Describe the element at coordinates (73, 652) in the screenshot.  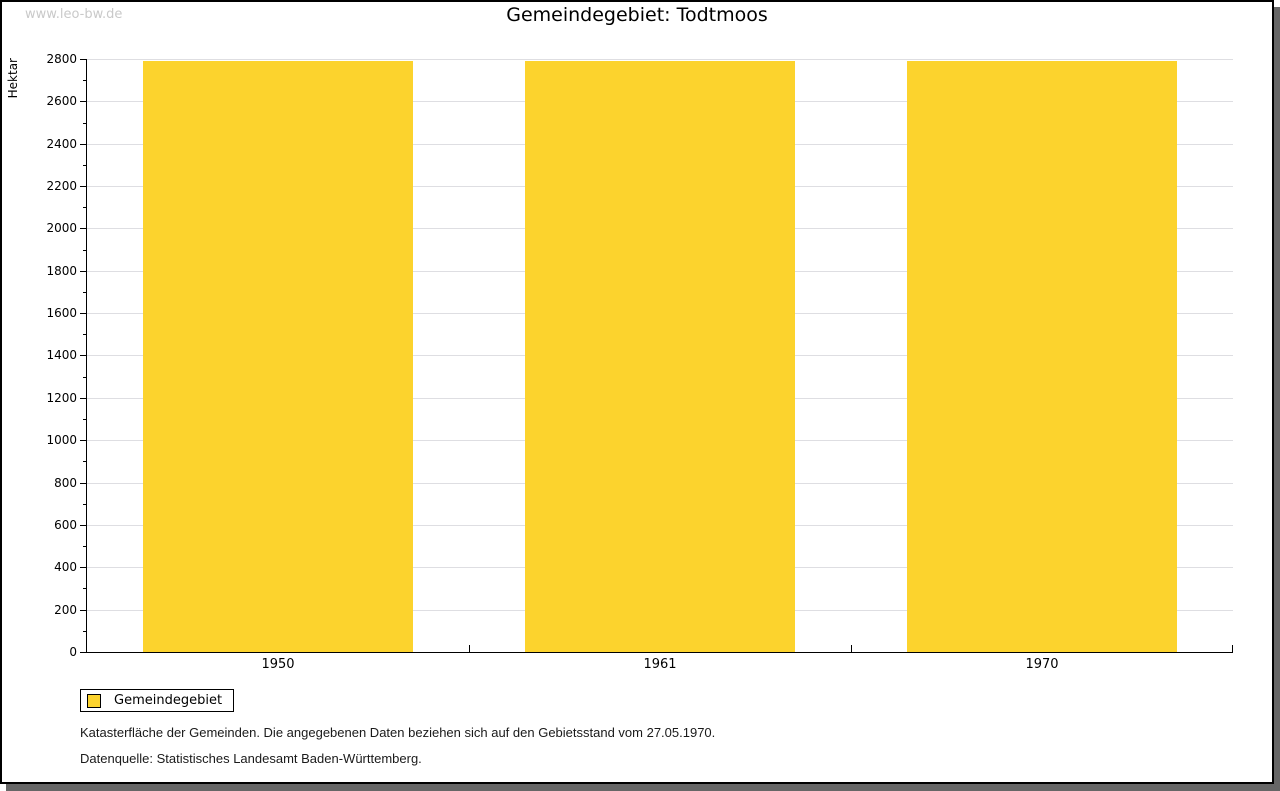
I see `y-tick-label: 0` at that location.